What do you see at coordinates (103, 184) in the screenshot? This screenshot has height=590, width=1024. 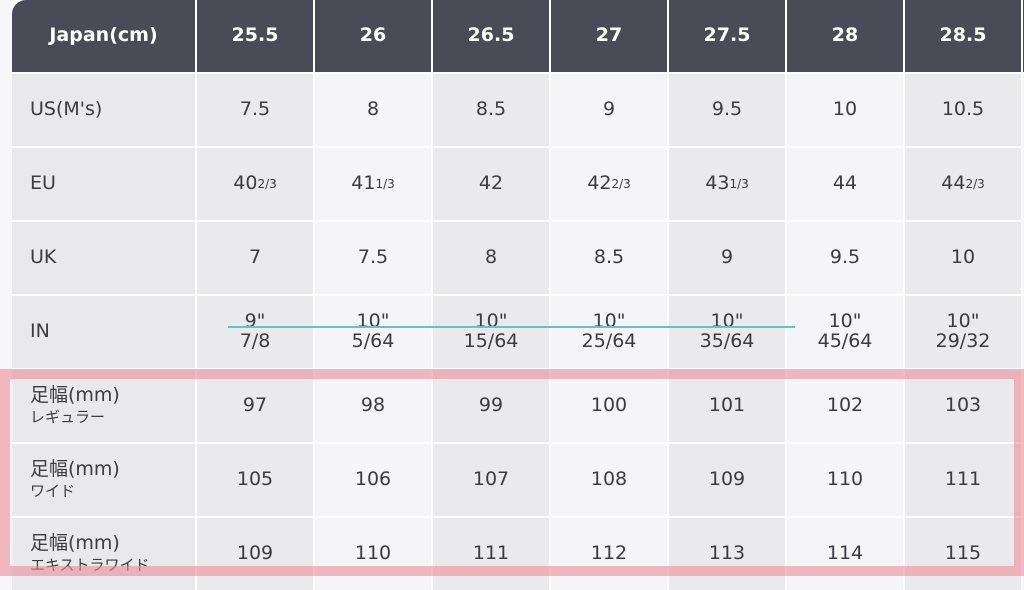 I see `row-label: EU` at bounding box center [103, 184].